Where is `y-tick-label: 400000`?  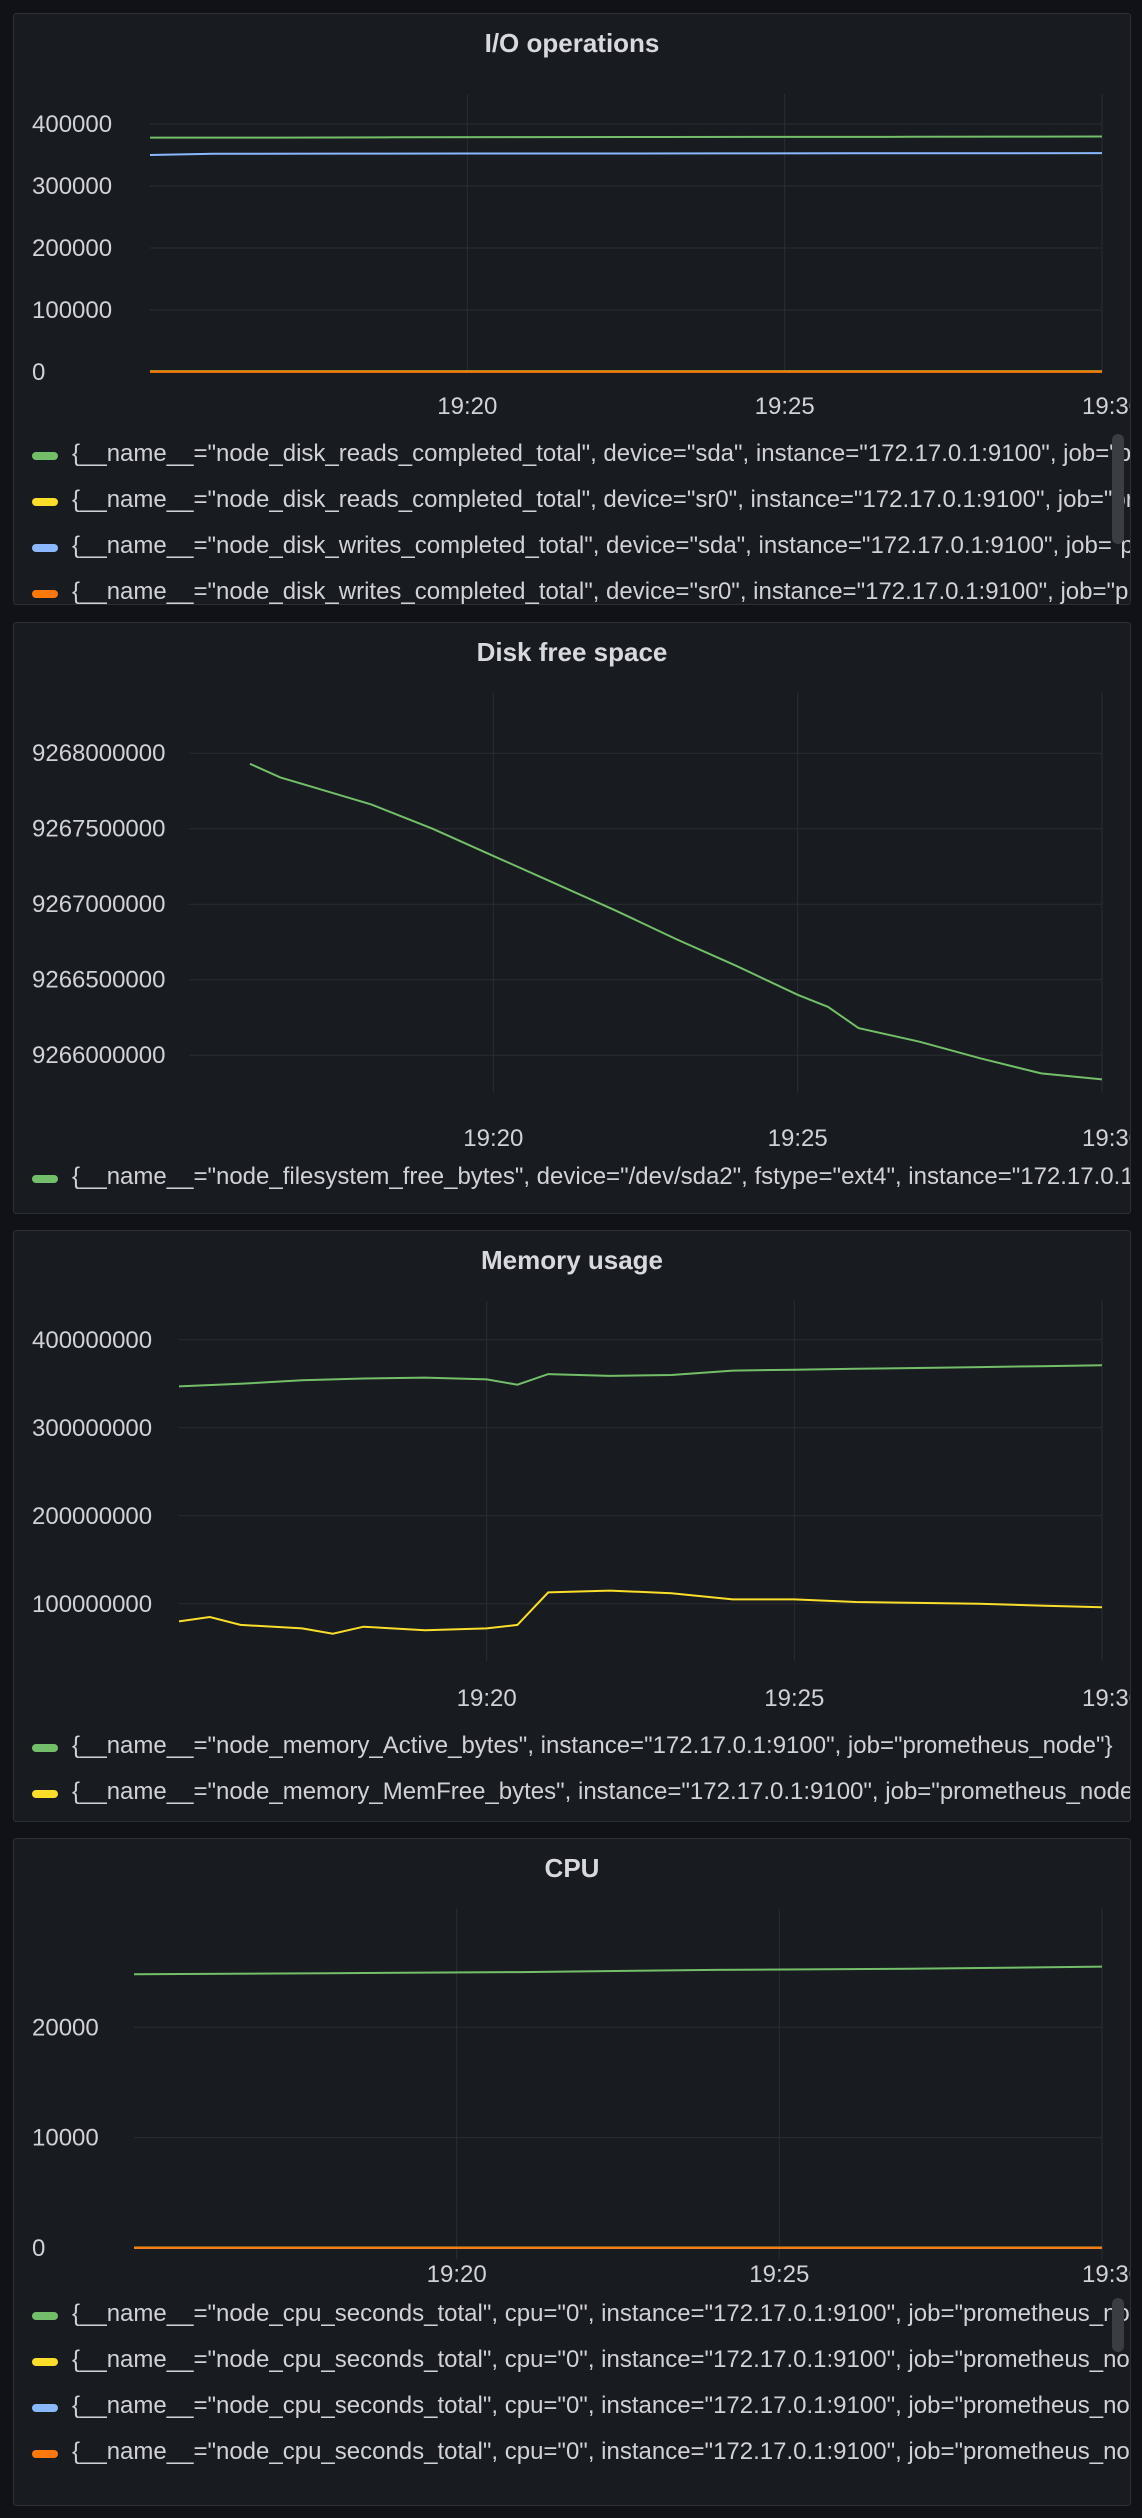
y-tick-label: 400000 is located at coordinates (72, 124).